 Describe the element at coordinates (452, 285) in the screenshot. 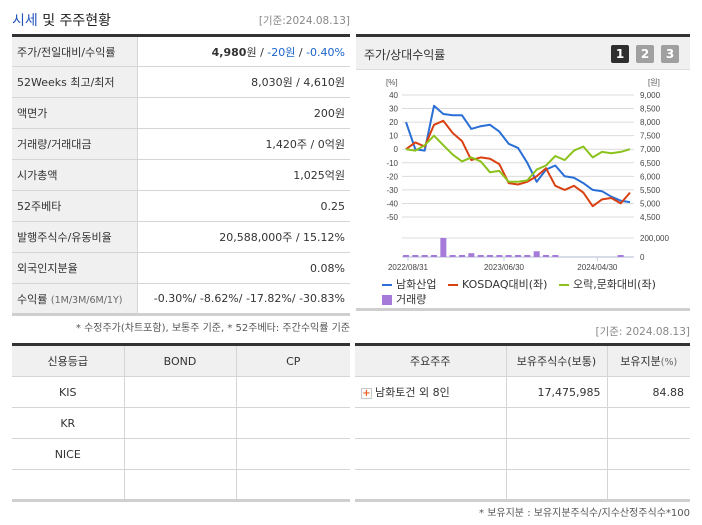

I see `legend-line-icon` at that location.